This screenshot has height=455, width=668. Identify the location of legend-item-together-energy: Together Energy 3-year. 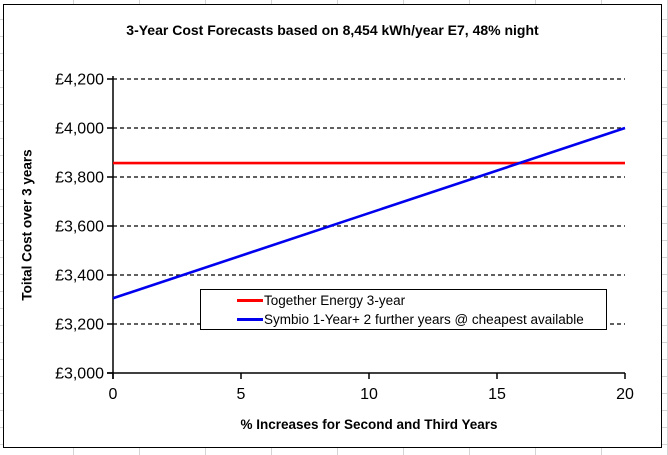
(403, 300).